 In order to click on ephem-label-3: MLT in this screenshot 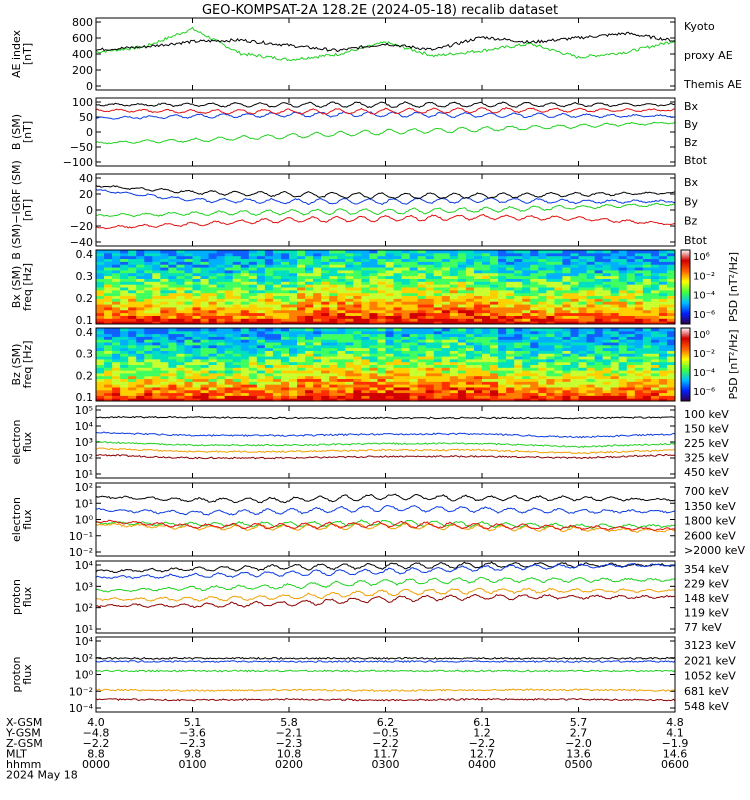, I will do `click(16, 754)`.